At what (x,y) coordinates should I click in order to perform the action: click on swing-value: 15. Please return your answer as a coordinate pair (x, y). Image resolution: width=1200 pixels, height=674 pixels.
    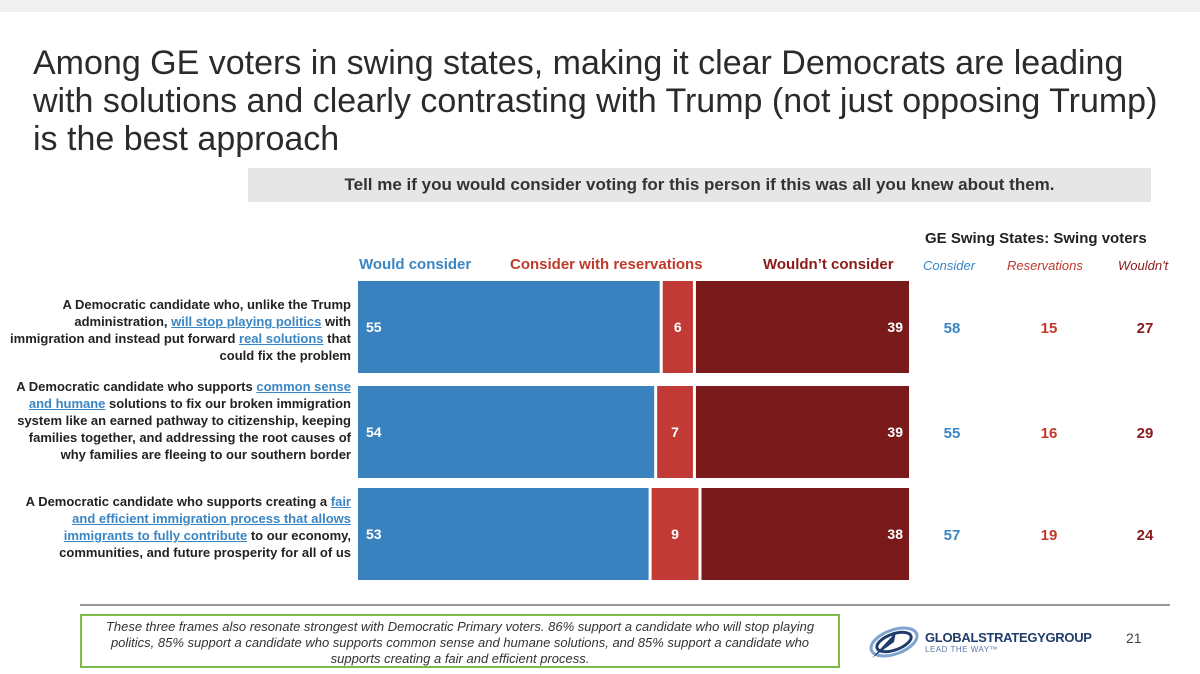
    Looking at the image, I should click on (1049, 328).